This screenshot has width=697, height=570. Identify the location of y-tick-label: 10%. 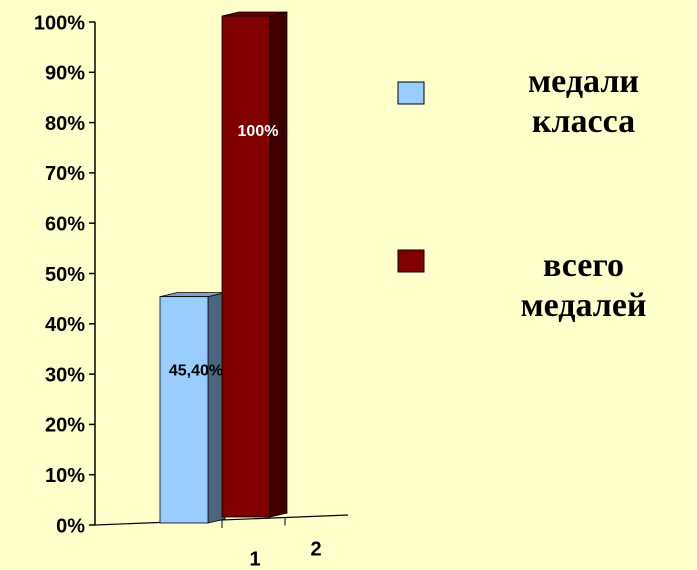
(65, 476).